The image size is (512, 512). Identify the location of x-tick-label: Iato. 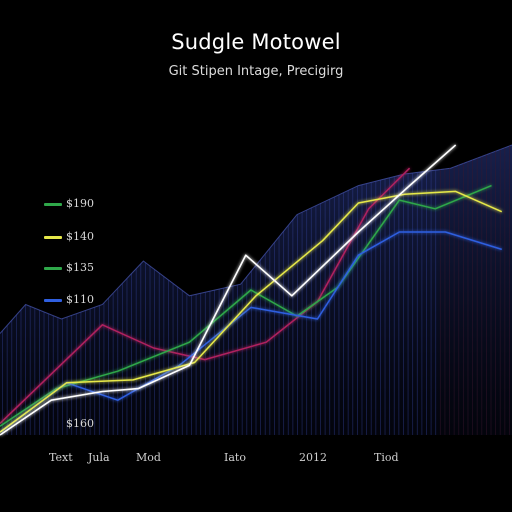
(235, 457).